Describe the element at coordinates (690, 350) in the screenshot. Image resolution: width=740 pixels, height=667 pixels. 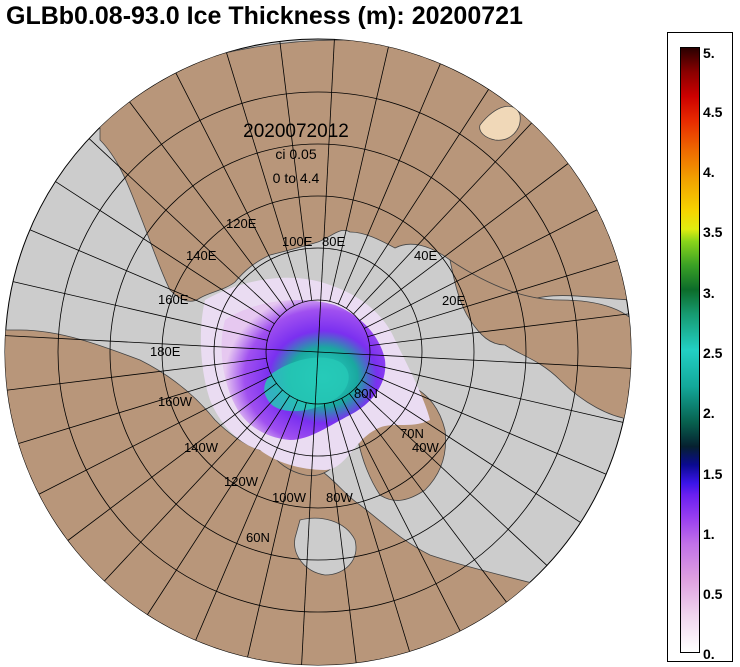
I see `colorbar` at that location.